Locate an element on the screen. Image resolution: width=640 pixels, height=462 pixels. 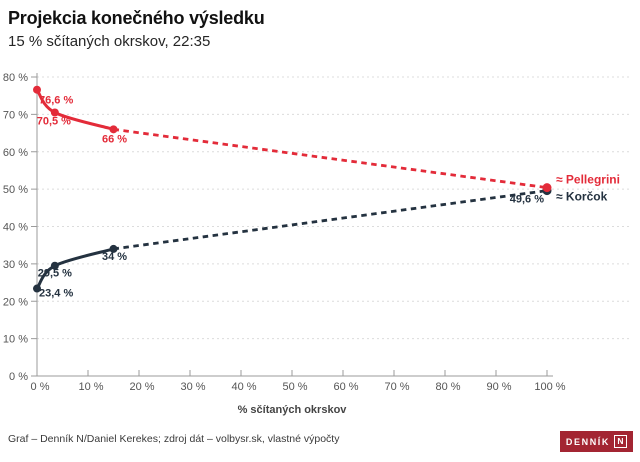
x-tick-label: 0 % is located at coordinates (40, 387).